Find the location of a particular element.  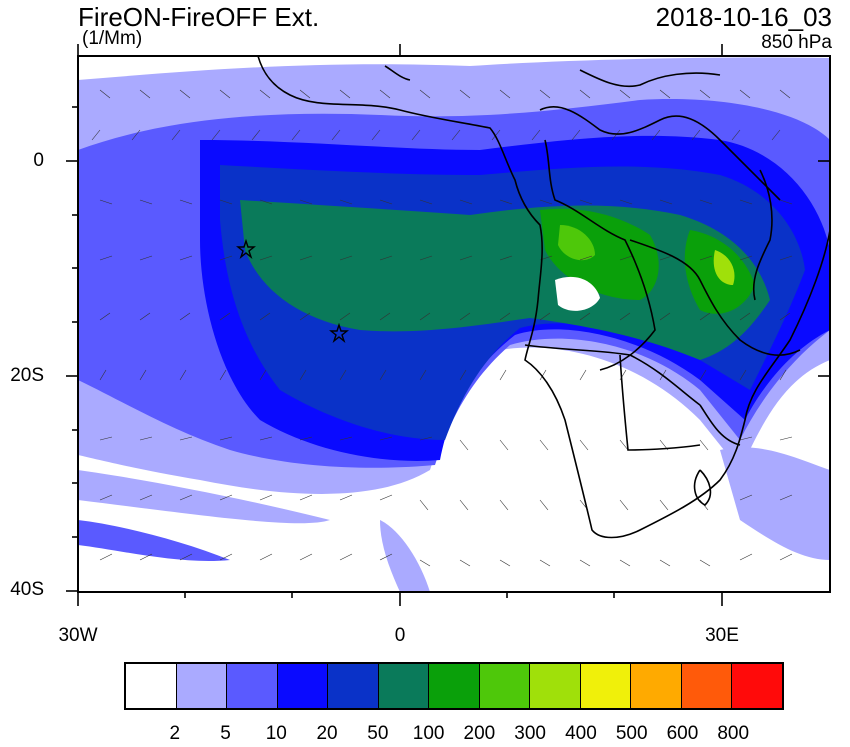

datetime-label: 2018-10-16_03 is located at coordinates (743, 17).